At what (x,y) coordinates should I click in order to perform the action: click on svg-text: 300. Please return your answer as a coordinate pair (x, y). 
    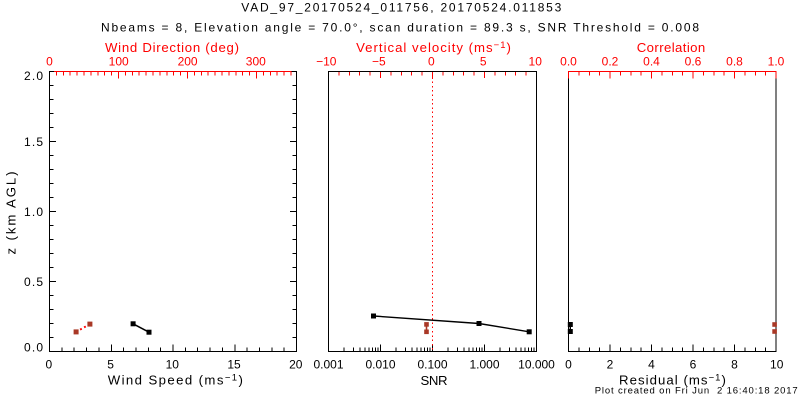
    Looking at the image, I should click on (256, 62).